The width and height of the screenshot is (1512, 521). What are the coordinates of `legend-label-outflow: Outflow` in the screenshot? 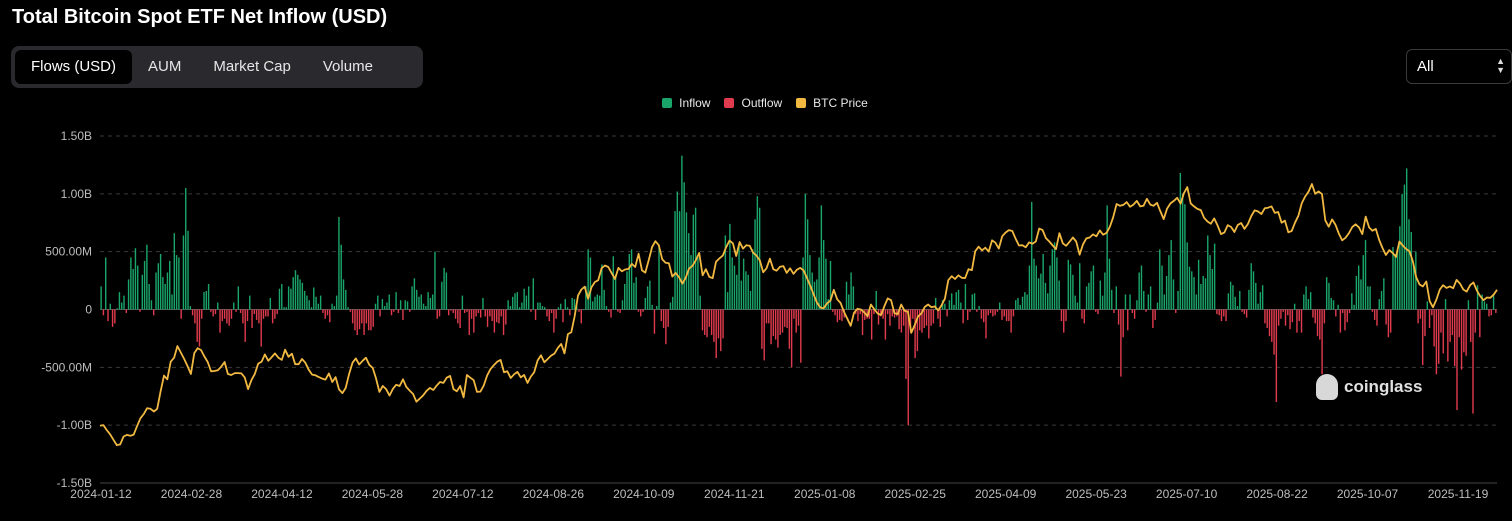 It's located at (762, 103).